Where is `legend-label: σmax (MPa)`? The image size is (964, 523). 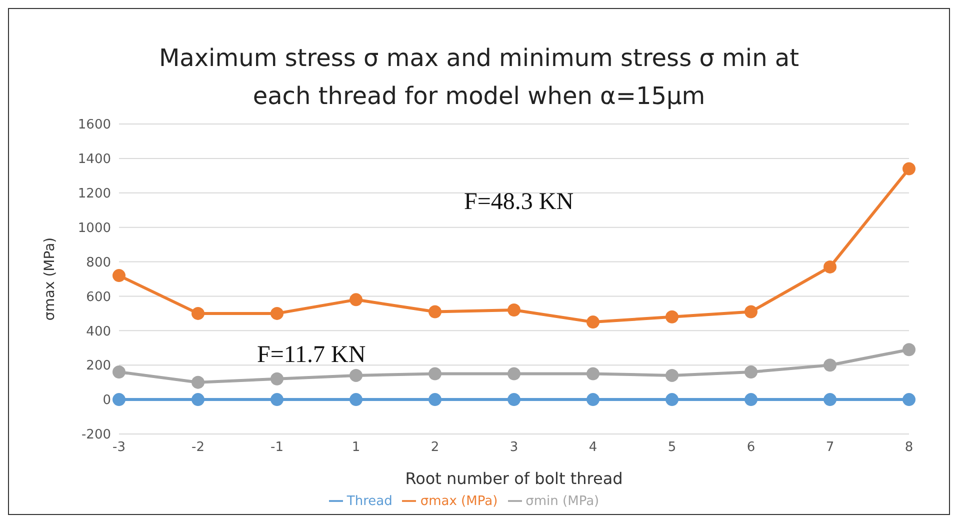 legend-label: σmax (MPa) is located at coordinates (459, 501).